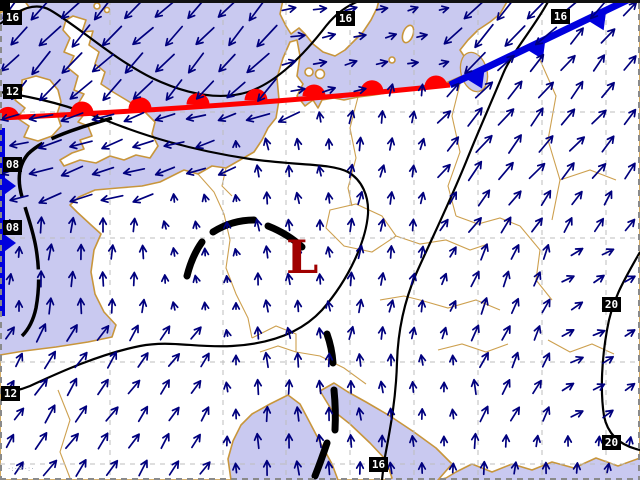 The height and width of the screenshot is (480, 640). Describe the element at coordinates (542, 44) in the screenshot. I see `cold-front` at that location.